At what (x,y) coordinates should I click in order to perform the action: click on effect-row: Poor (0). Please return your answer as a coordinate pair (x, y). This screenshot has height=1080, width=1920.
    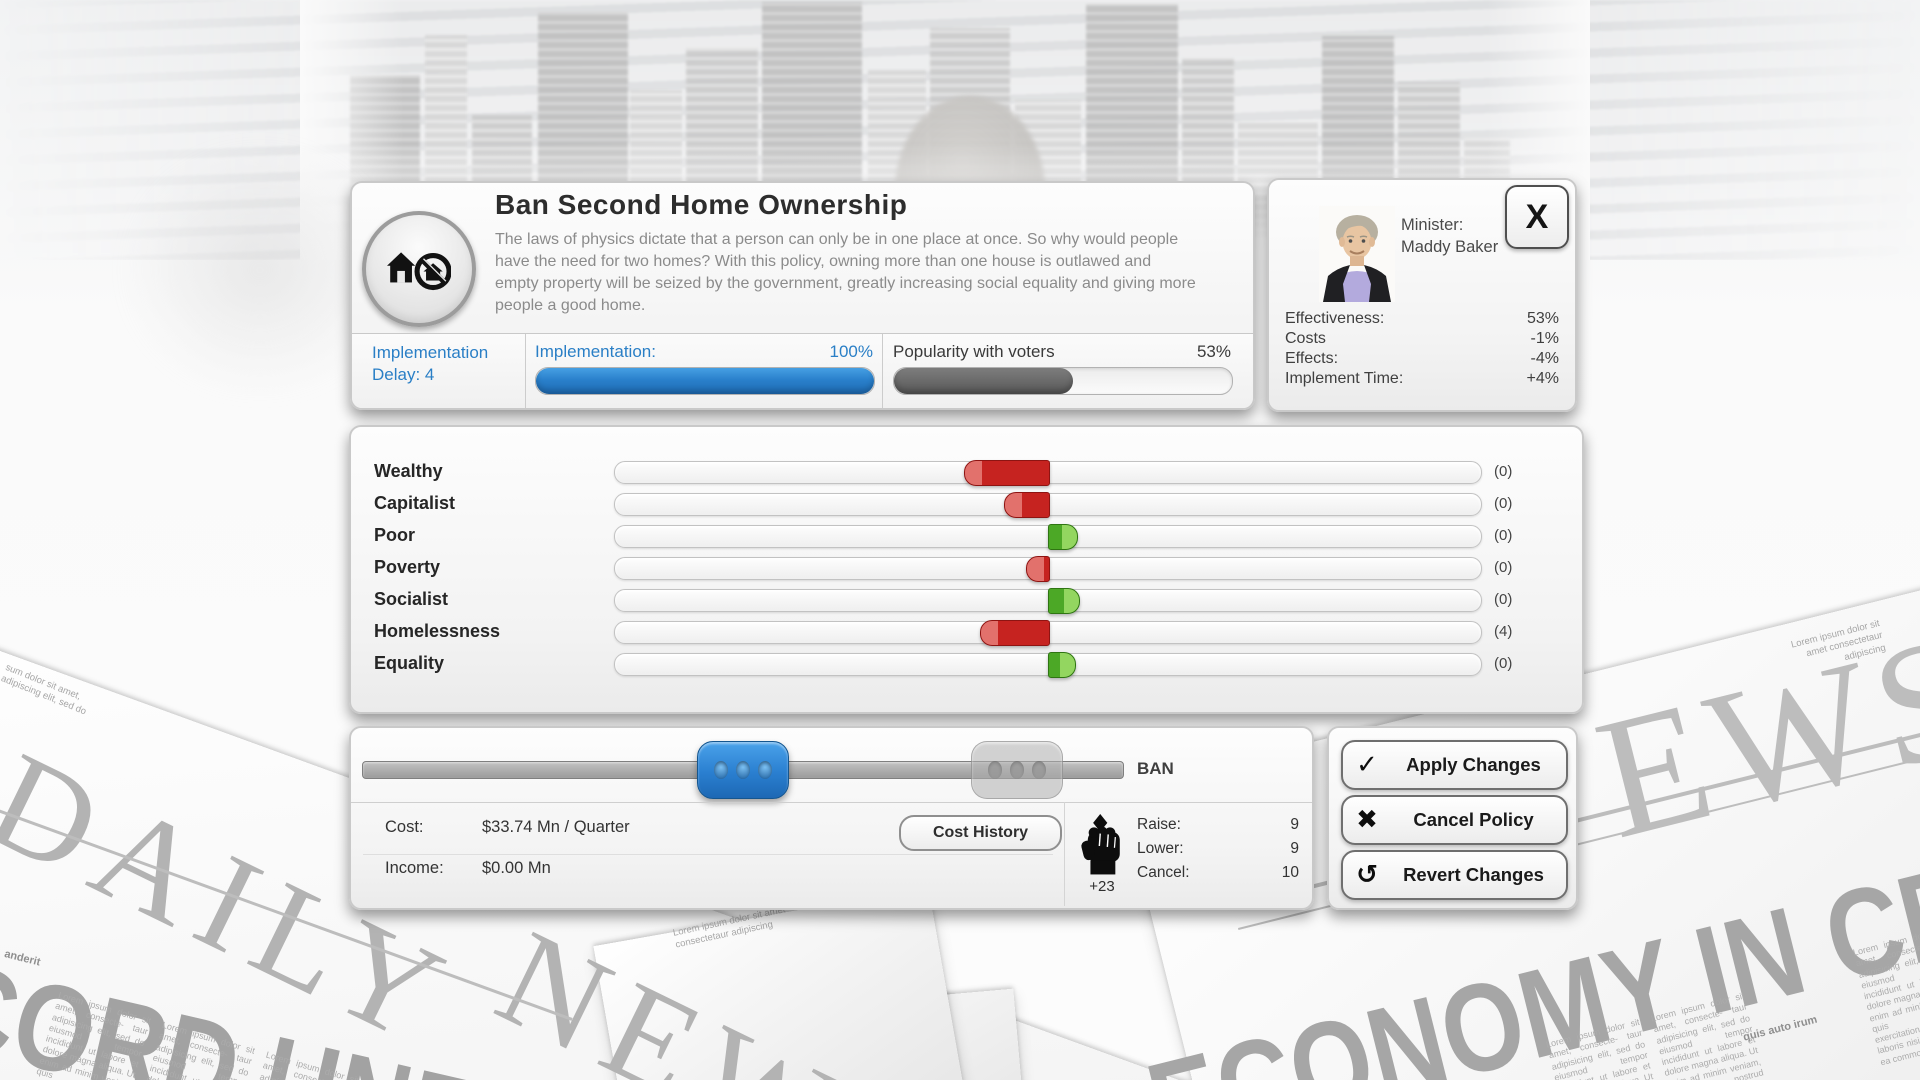
    Looking at the image, I should click on (966, 537).